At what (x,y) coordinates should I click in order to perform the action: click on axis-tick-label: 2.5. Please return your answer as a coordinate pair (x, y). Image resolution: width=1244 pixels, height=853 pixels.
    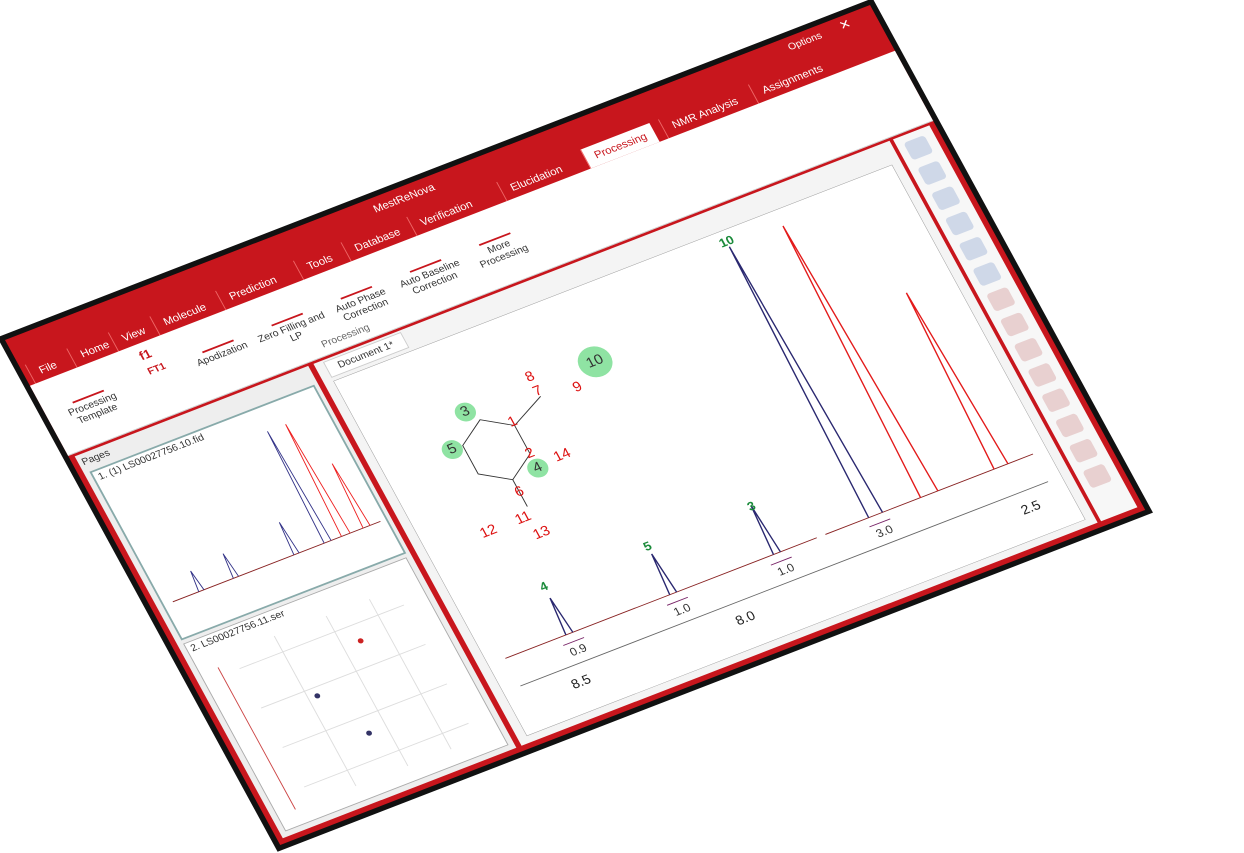
    Looking at the image, I should click on (1030, 507).